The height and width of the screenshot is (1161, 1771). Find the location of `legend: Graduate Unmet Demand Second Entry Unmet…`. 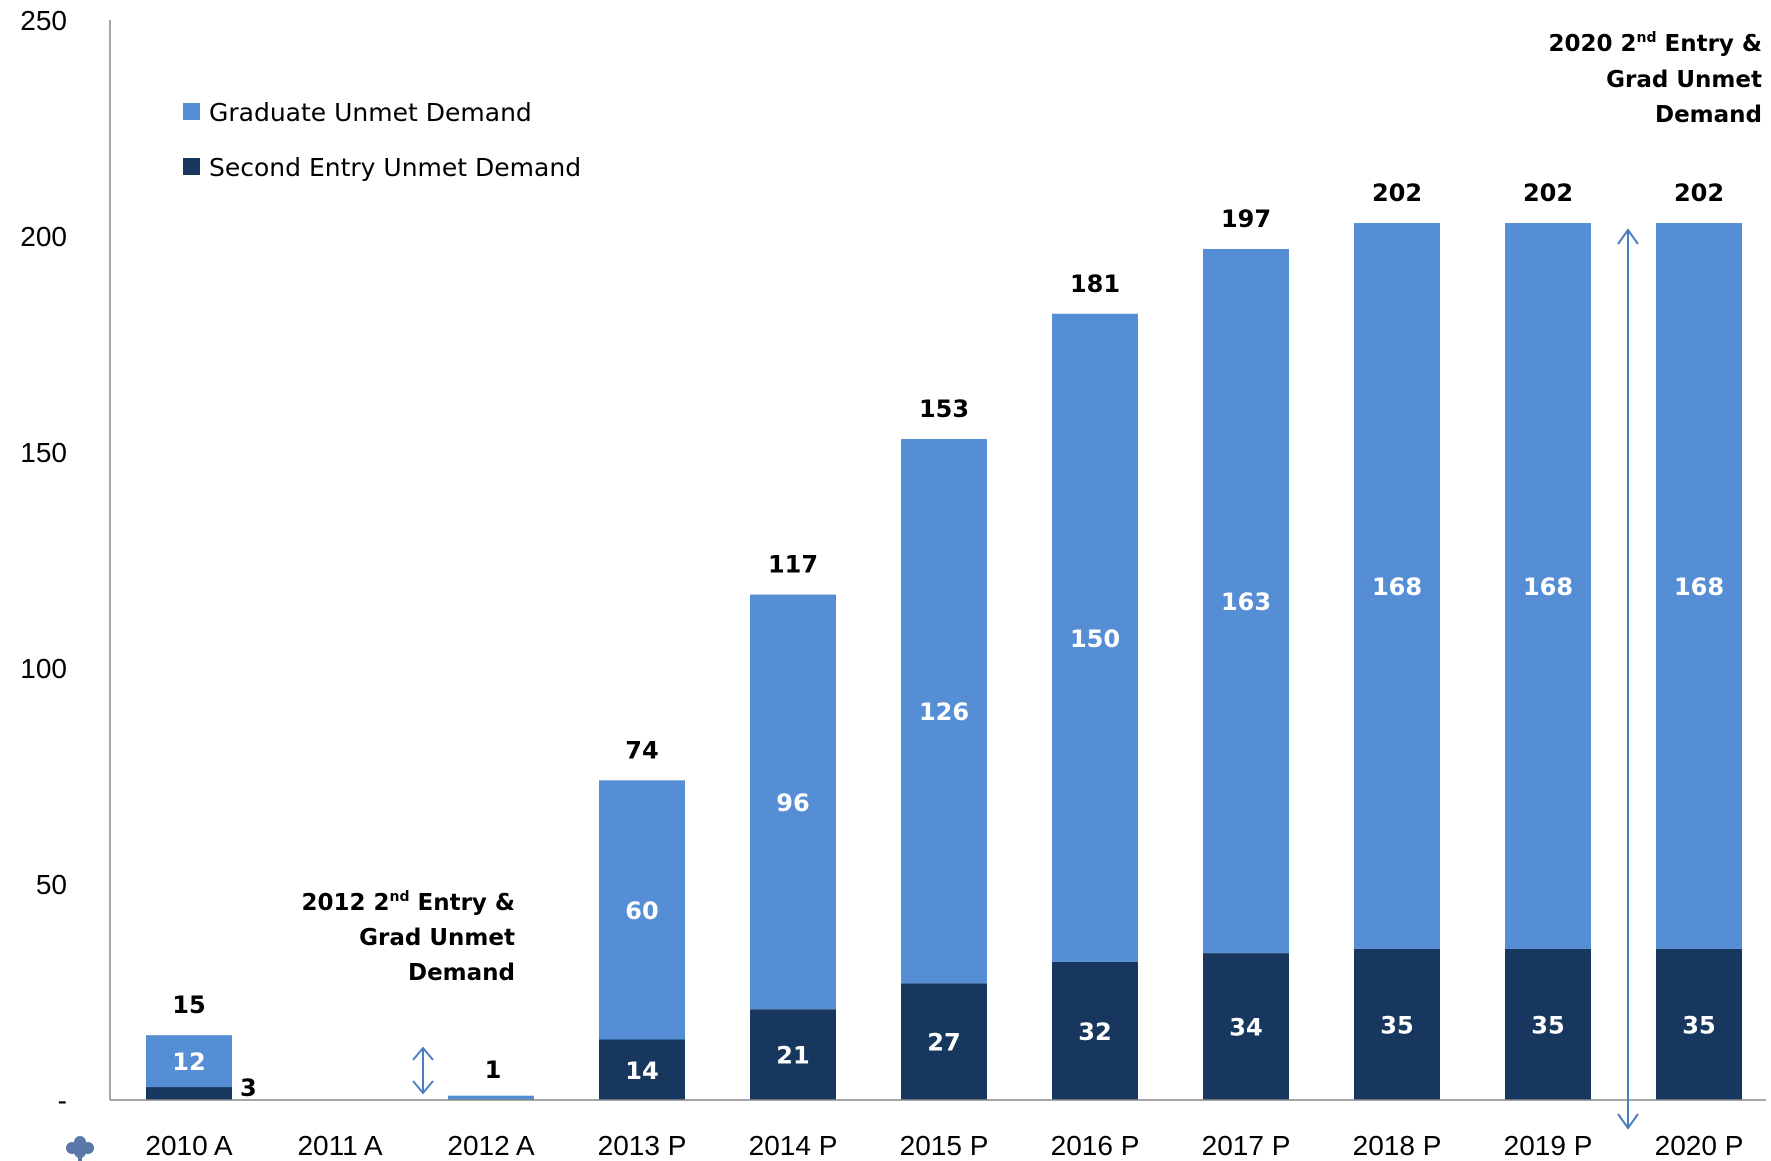

legend: Graduate Unmet Demand Second Entry Unmet… is located at coordinates (382, 140).